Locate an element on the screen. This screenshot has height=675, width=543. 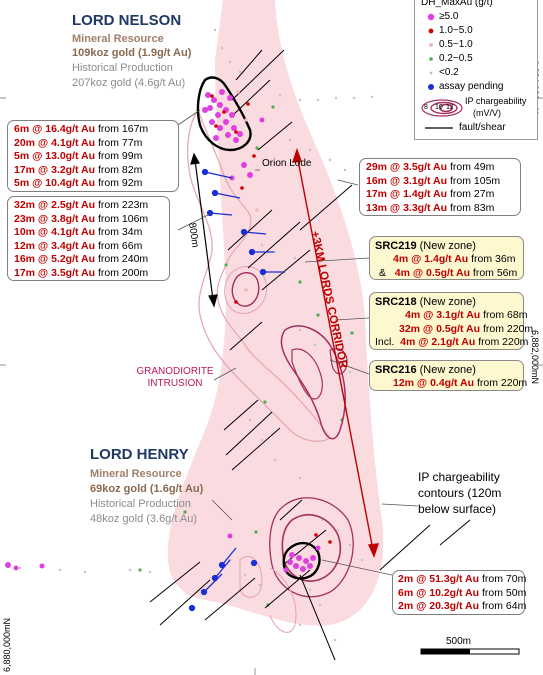
legend-symbols is located at coordinates (442, 71).